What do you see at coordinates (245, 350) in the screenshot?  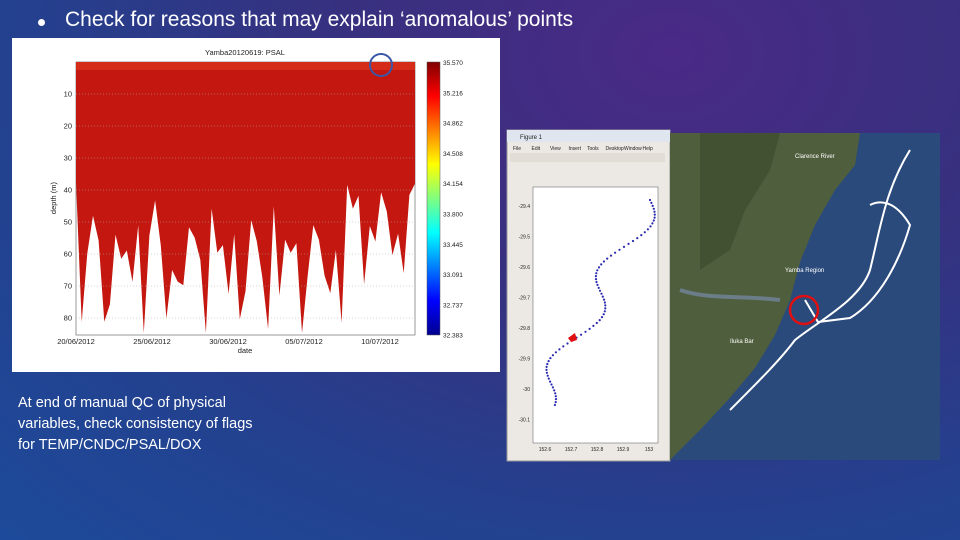 I see `x-axis-label: date` at bounding box center [245, 350].